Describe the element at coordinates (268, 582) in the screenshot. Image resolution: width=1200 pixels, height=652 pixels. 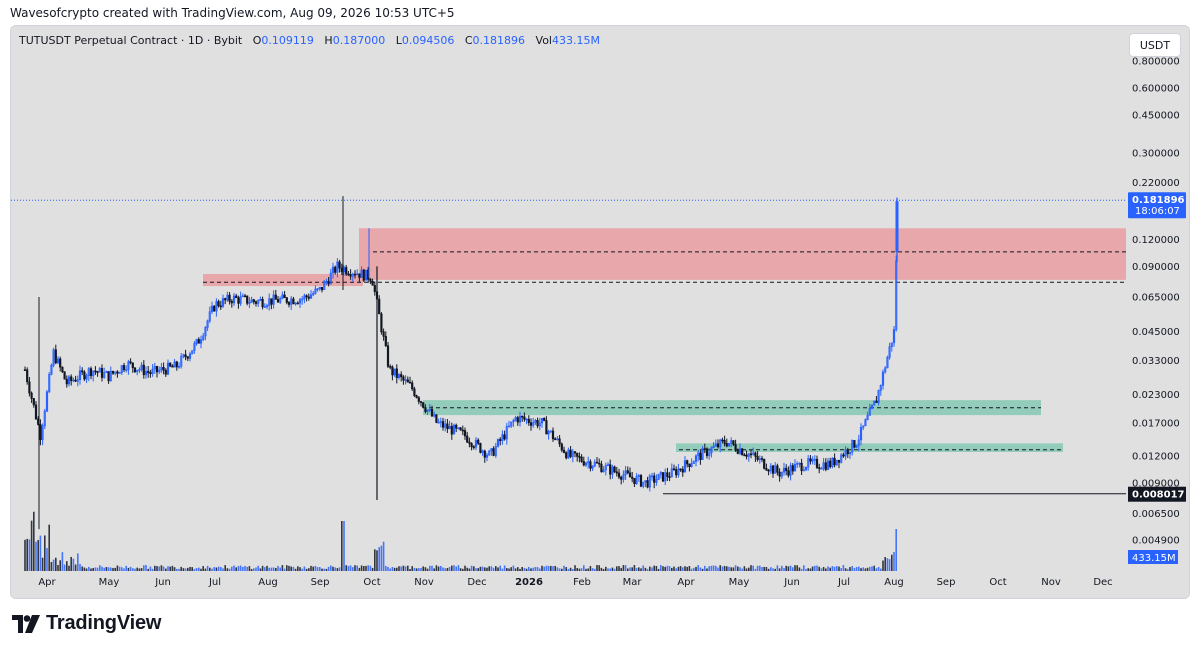
I see `time-tick-label: Aug` at that location.